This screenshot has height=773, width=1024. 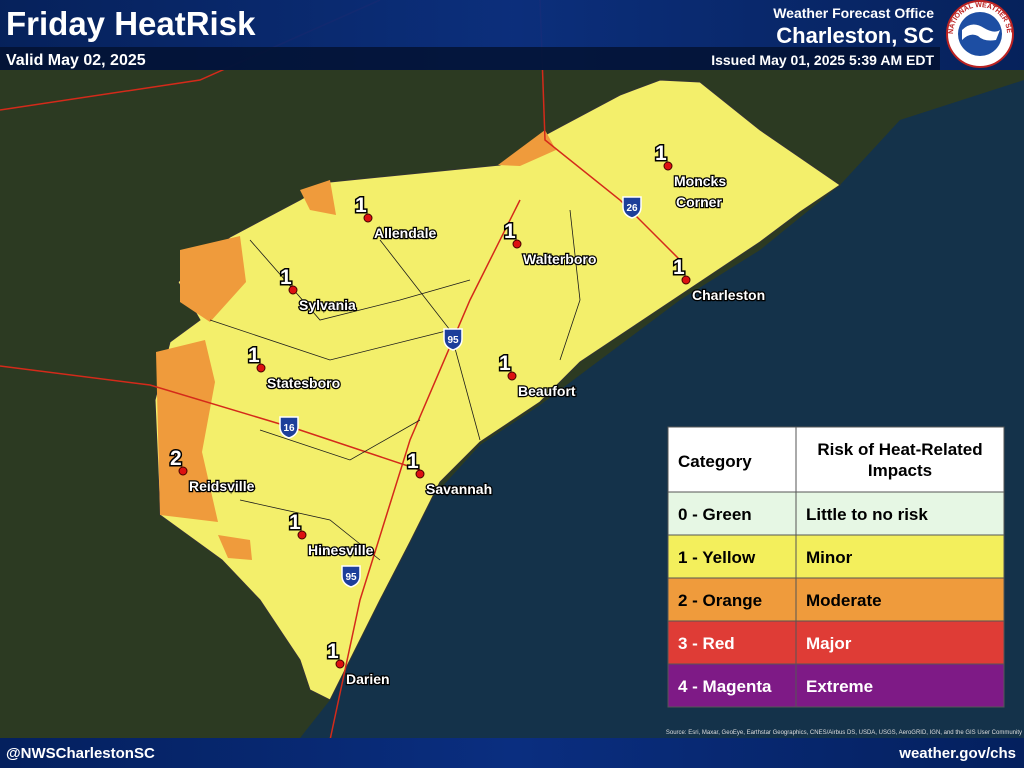 I want to click on office: Weather Forecast Office, so click(x=853, y=13).